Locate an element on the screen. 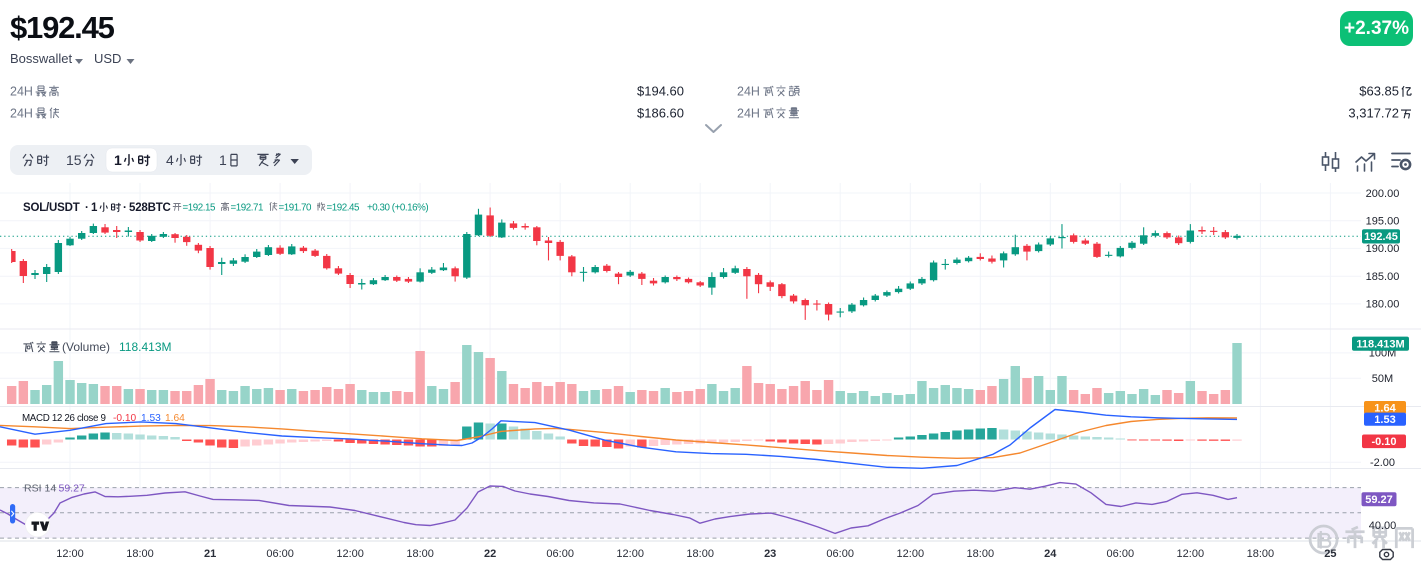 Image resolution: width=1421 pixels, height=567 pixels. svg-text: $192.45 is located at coordinates (62, 27).